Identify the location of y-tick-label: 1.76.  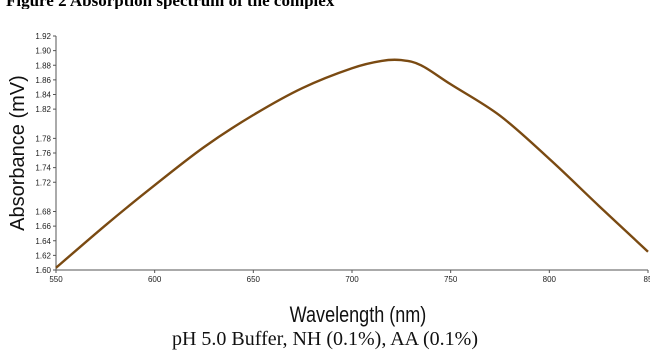
(43, 153).